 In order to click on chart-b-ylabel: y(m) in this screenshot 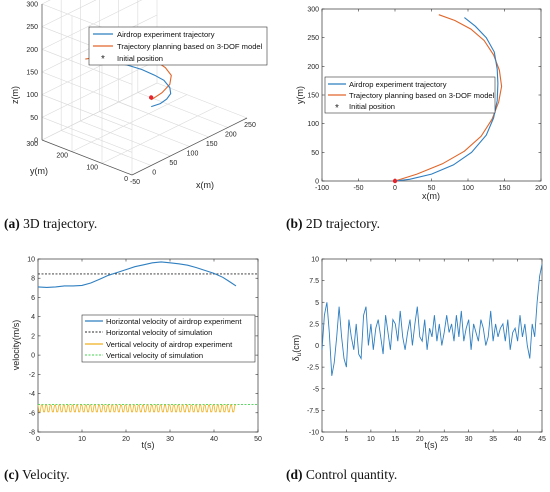, I will do `click(300, 95)`.